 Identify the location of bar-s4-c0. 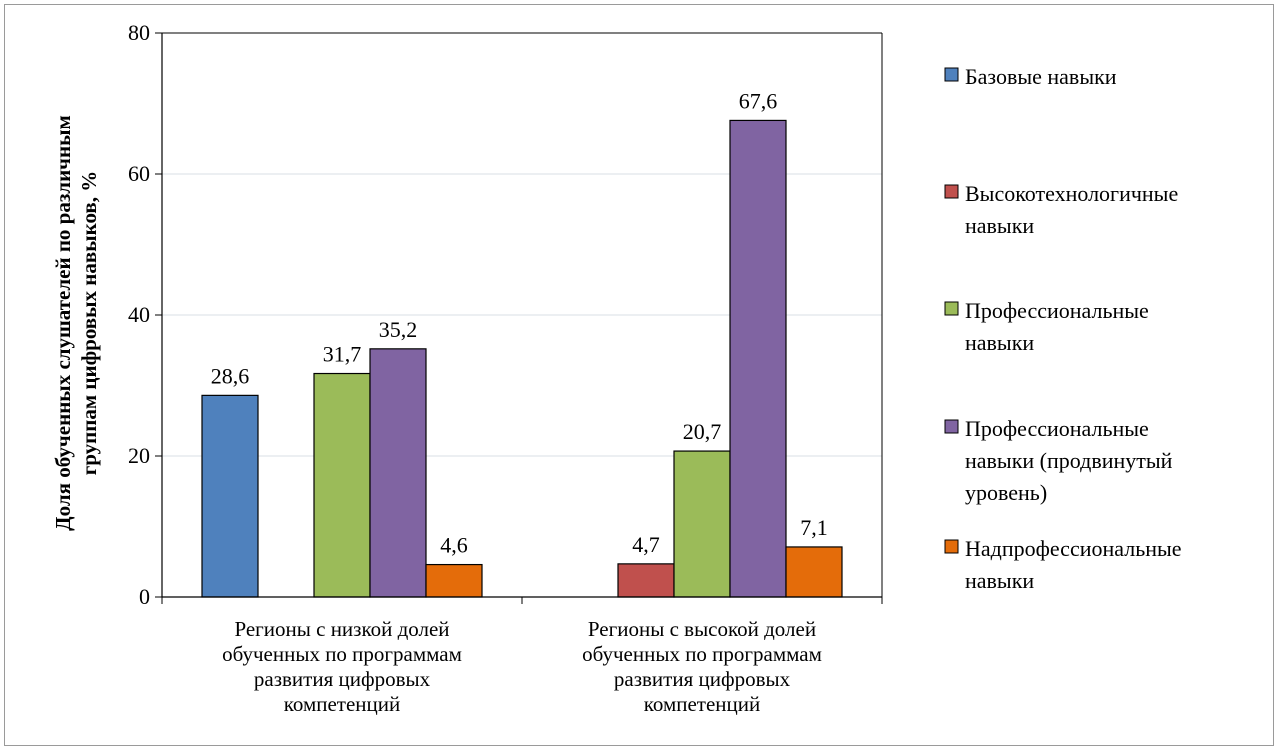
(454, 580).